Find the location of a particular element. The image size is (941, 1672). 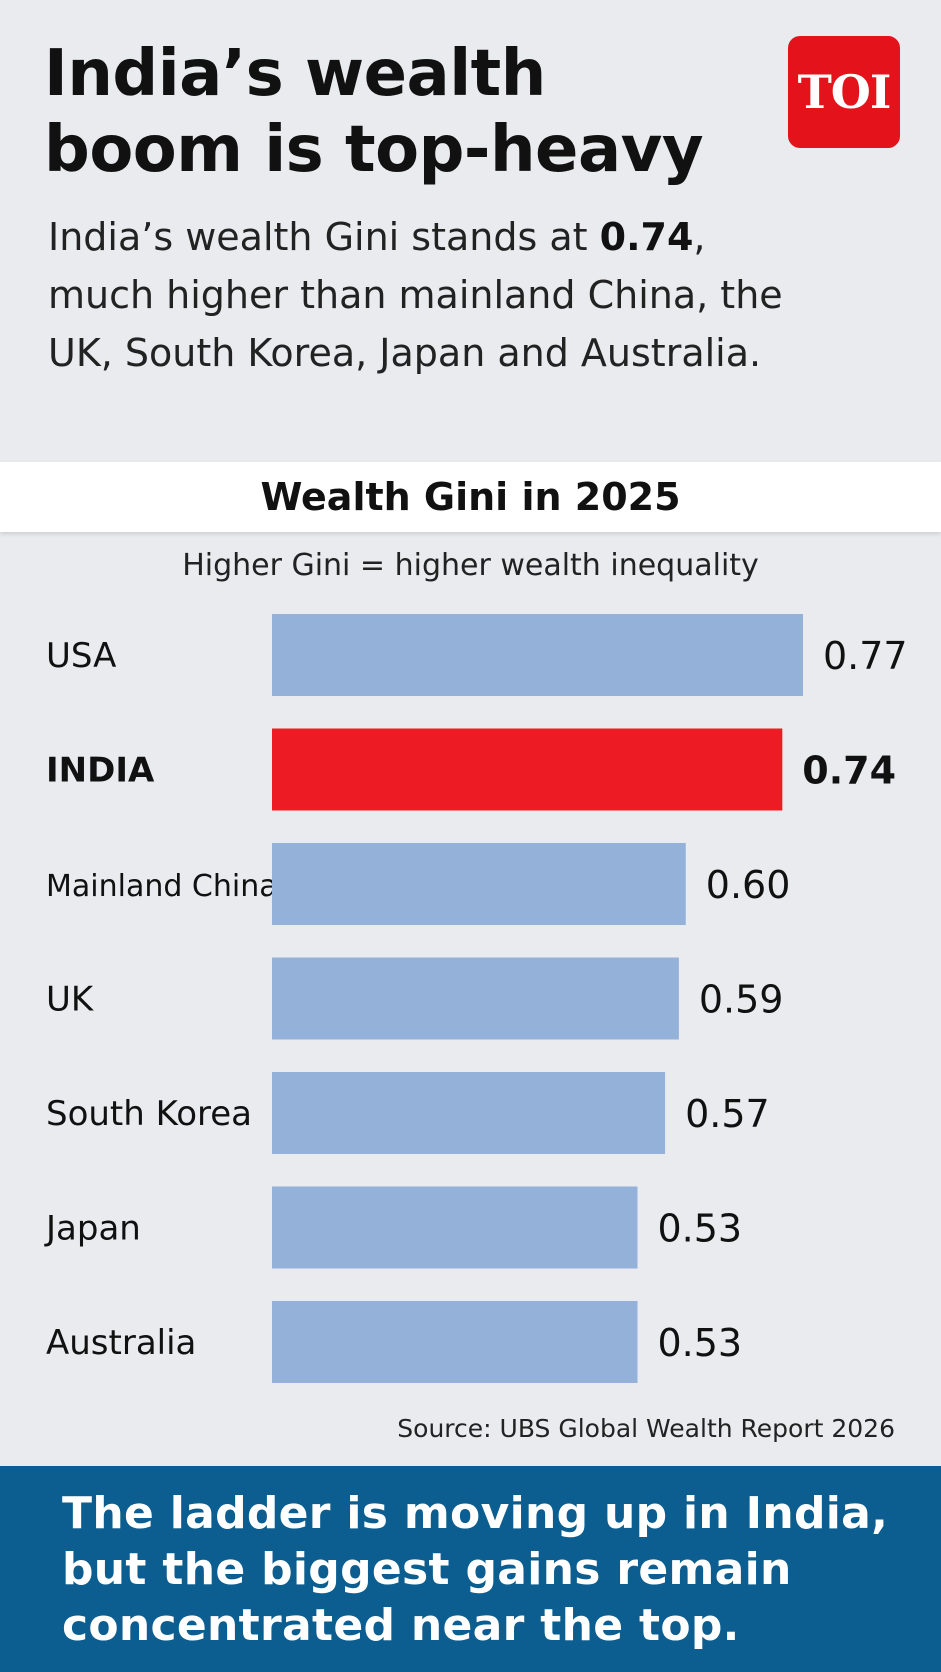

logo-text: TOI is located at coordinates (844, 92).